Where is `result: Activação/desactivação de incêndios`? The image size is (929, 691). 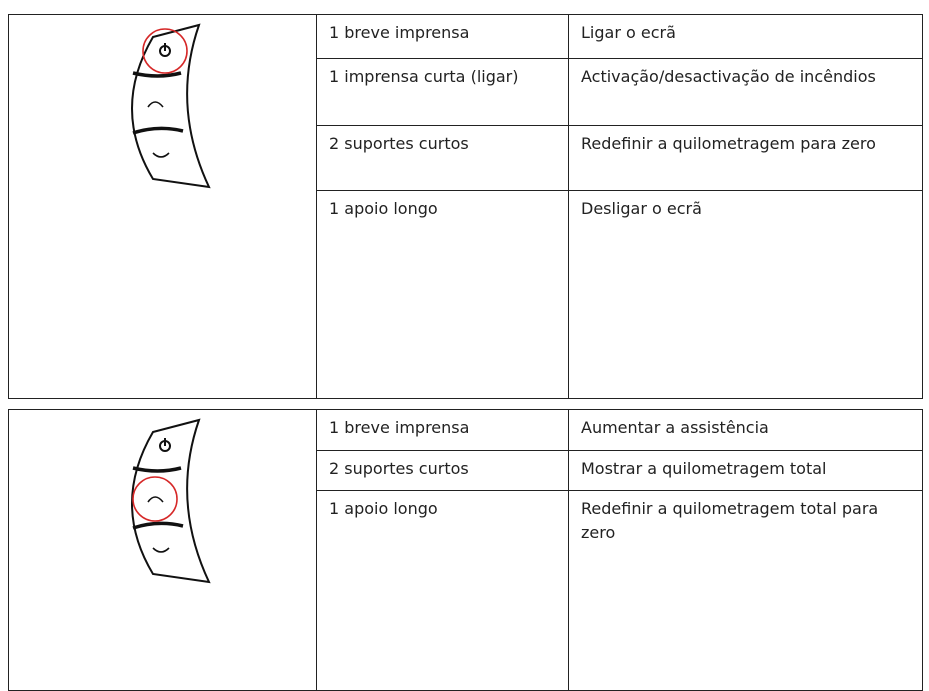 result: Activação/desactivação de incêndios is located at coordinates (745, 92).